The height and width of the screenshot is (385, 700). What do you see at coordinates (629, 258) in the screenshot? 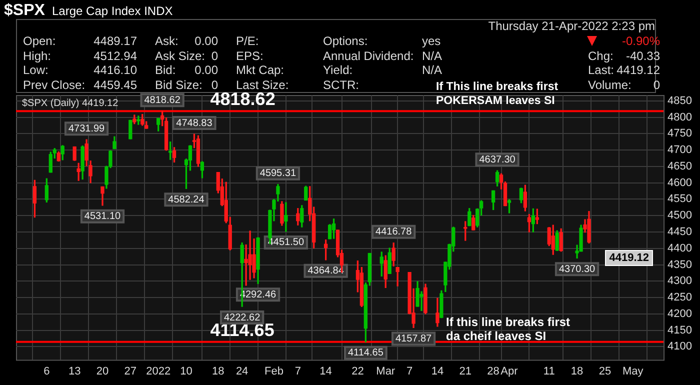
I see `annotation: 4419.12` at bounding box center [629, 258].